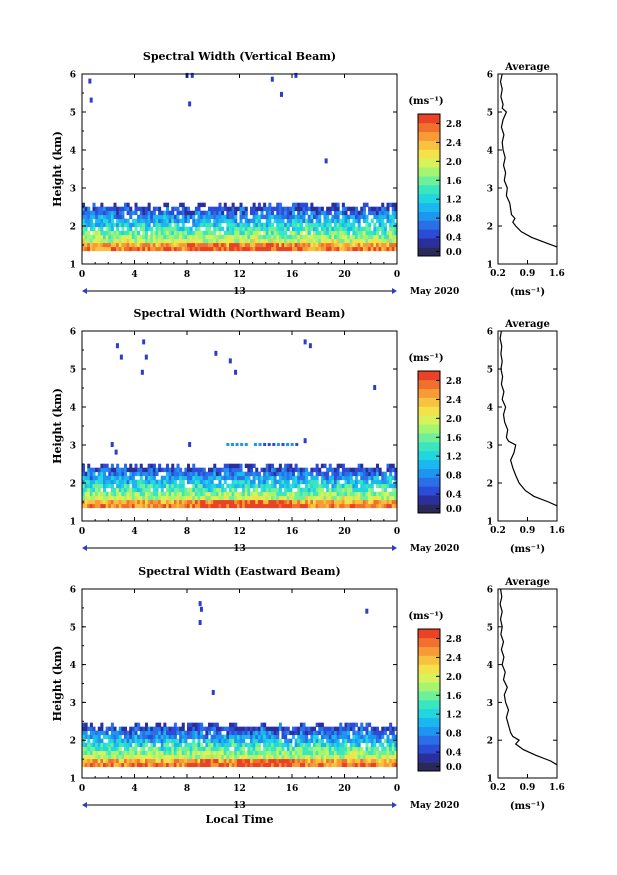 The width and height of the screenshot is (617, 875). I want to click on colorbar-tick-label: 0.8, so click(454, 220).